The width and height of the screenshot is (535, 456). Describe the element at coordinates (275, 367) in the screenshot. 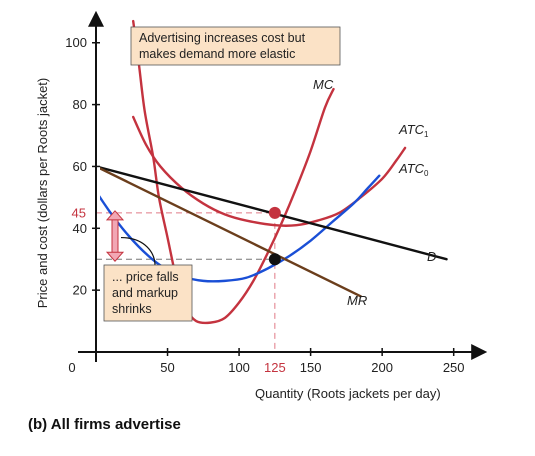

I see `highlight-quantity-label: 125` at that location.